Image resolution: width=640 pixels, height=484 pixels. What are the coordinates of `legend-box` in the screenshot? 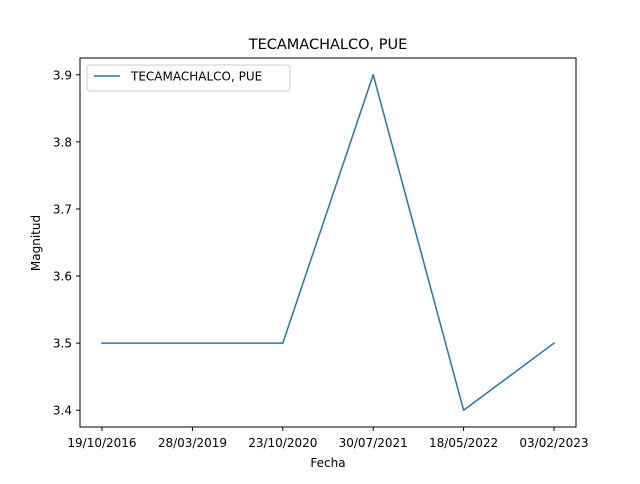 It's located at (188, 78).